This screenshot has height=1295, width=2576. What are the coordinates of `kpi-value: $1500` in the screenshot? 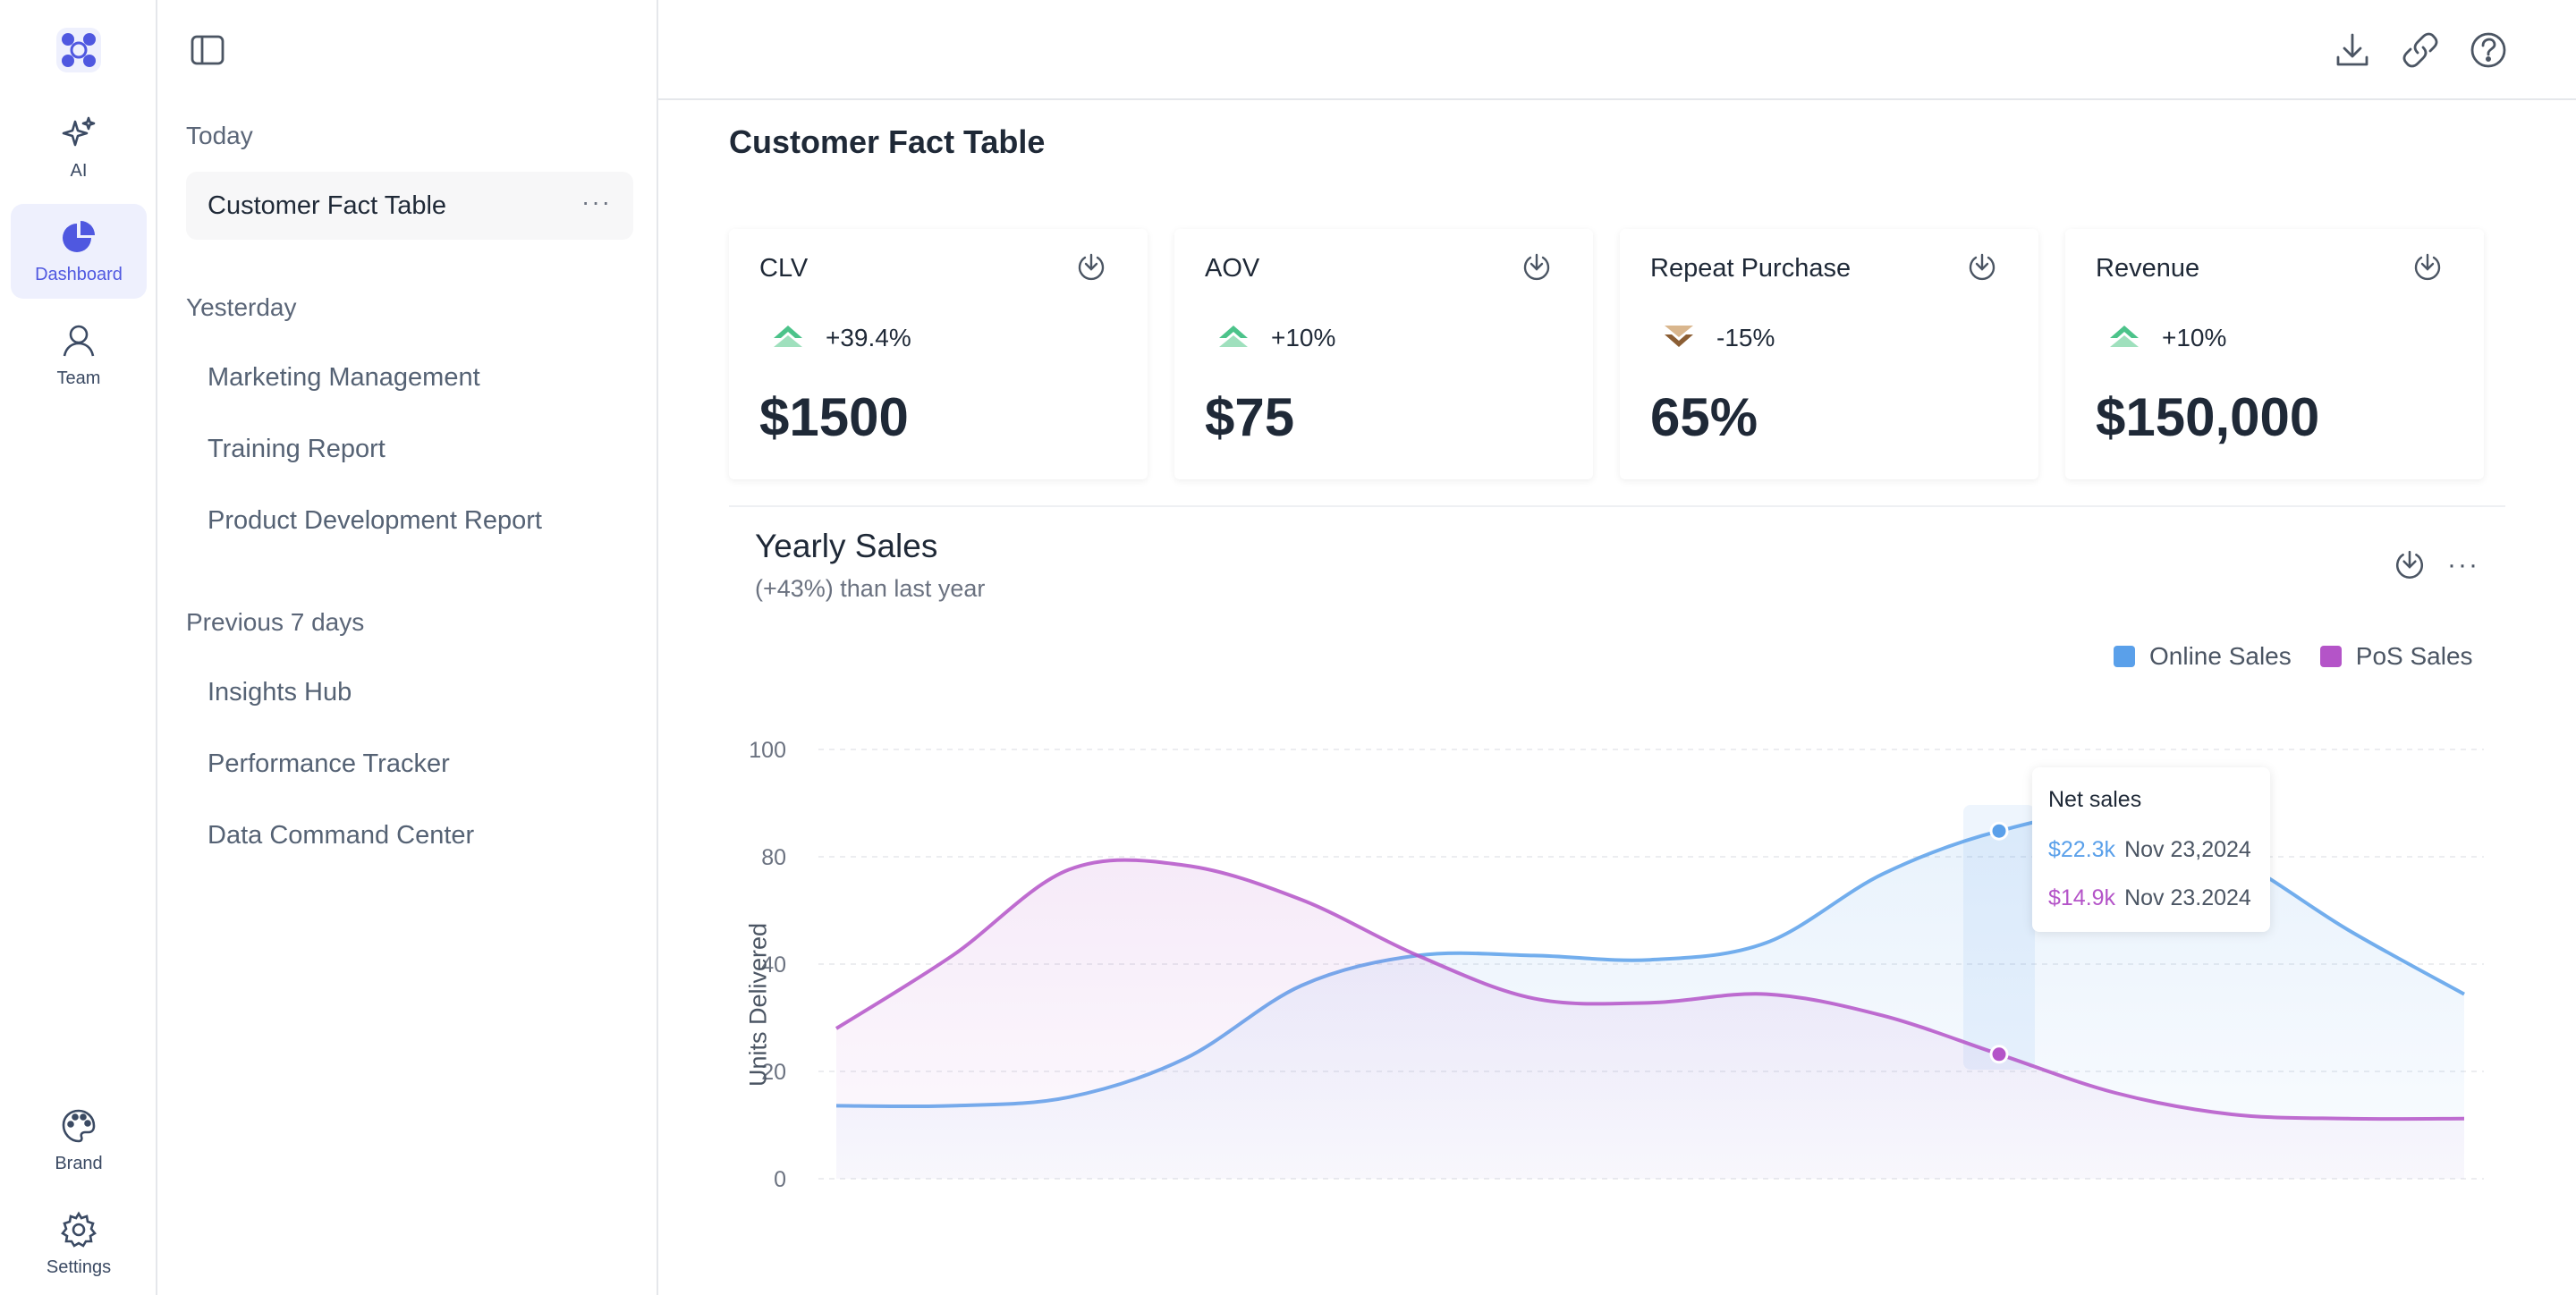 It's located at (834, 417).